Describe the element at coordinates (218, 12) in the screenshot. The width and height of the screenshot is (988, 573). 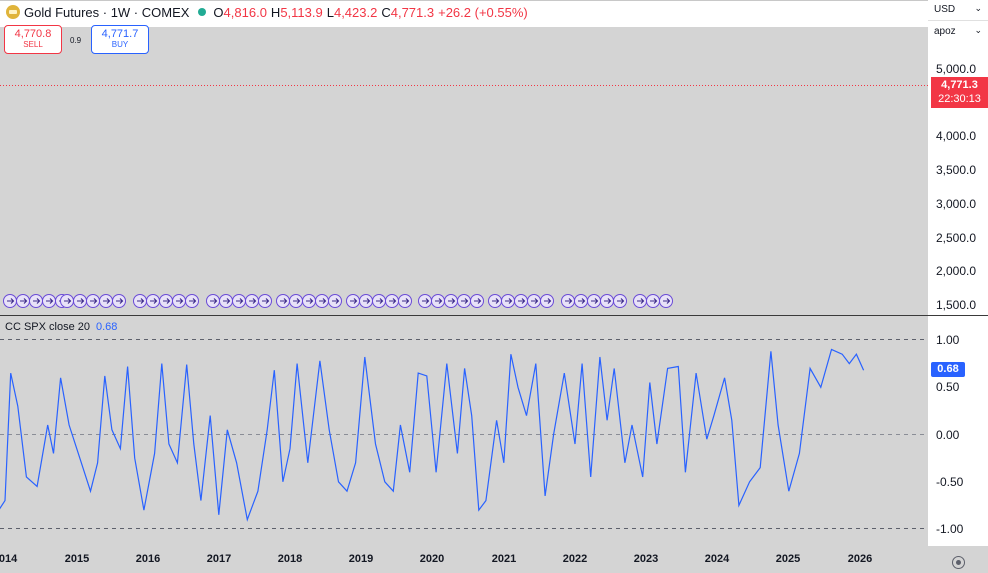
I see `ohlc-open-key: O` at that location.